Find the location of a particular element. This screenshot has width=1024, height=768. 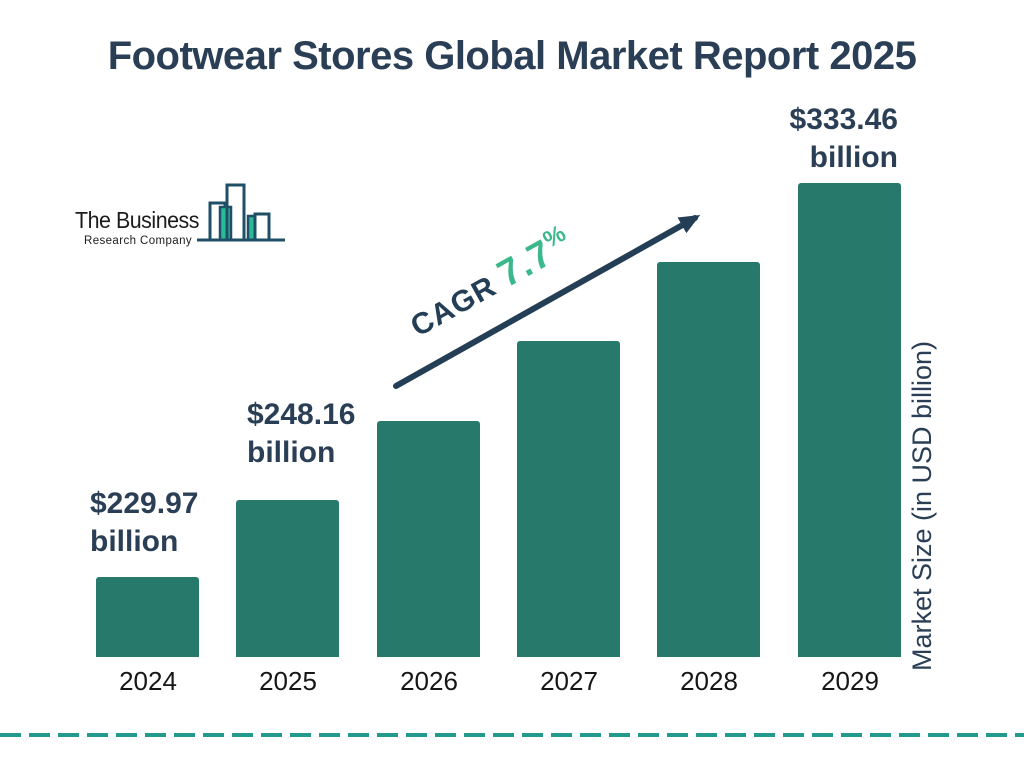

value-label-2024: $229.97 billion is located at coordinates (144, 523).